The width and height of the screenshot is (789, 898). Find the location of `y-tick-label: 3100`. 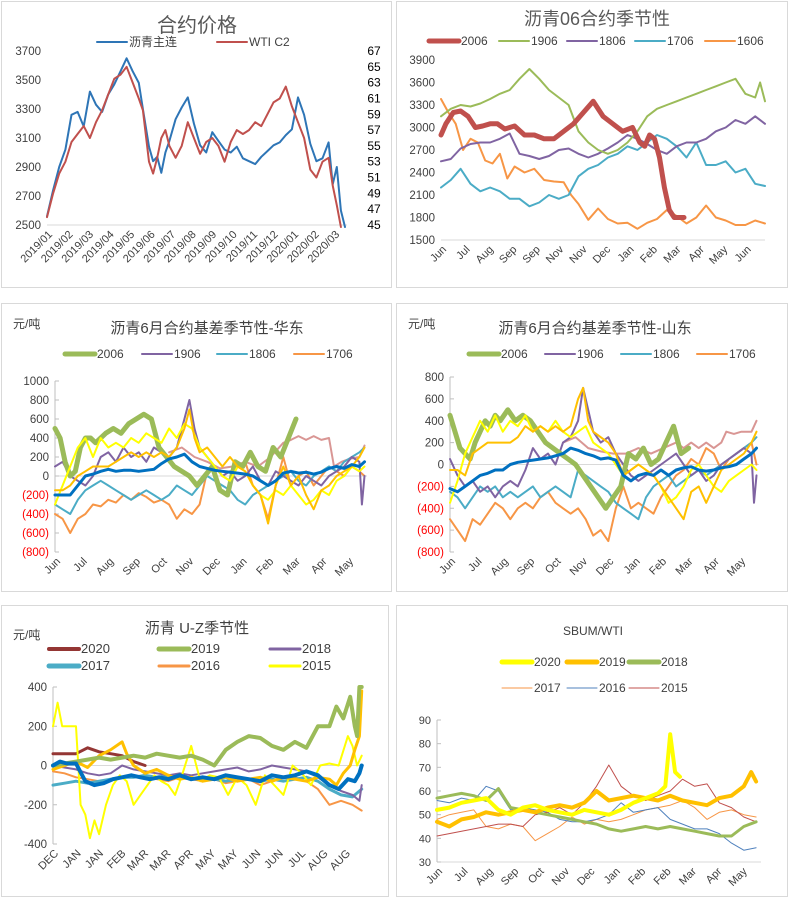

y-tick-label: 3100 is located at coordinates (28, 139).